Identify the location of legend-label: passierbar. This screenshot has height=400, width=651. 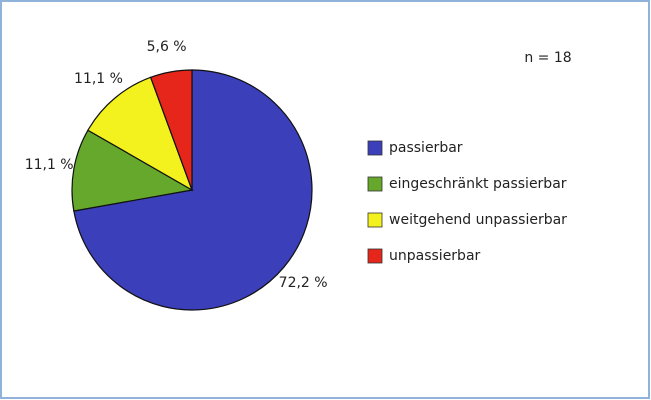
(426, 148).